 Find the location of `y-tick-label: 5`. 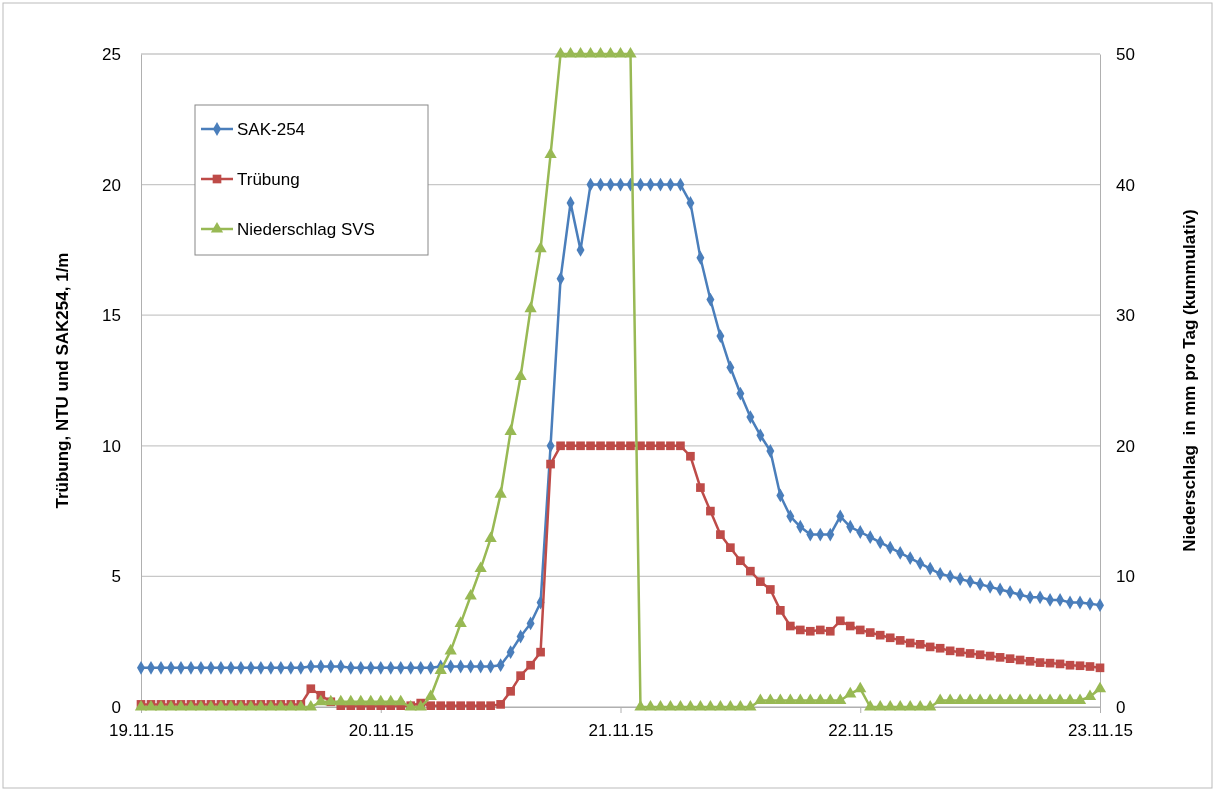

y-tick-label: 5 is located at coordinates (116, 577).